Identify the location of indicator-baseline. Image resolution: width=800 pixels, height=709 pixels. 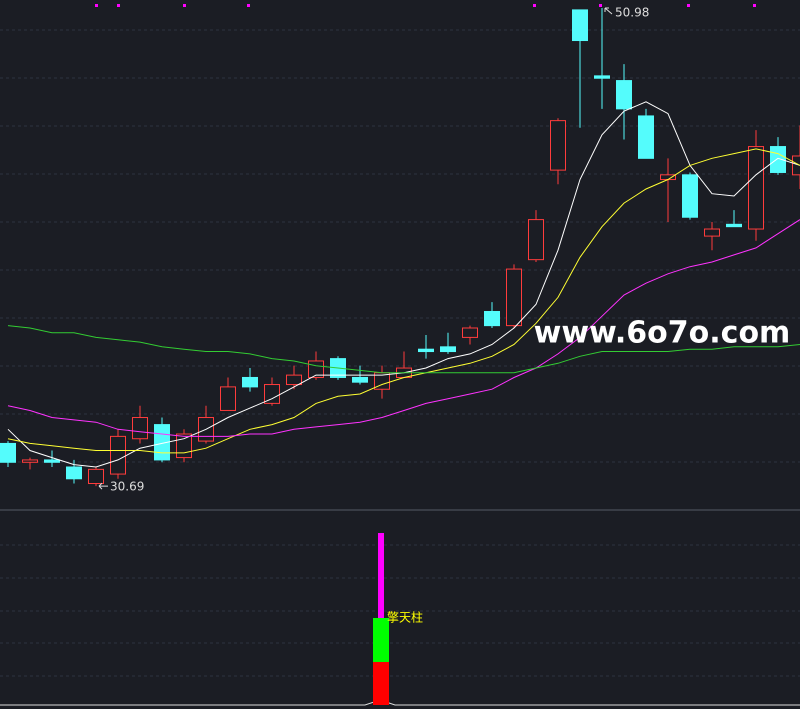
(400, 702).